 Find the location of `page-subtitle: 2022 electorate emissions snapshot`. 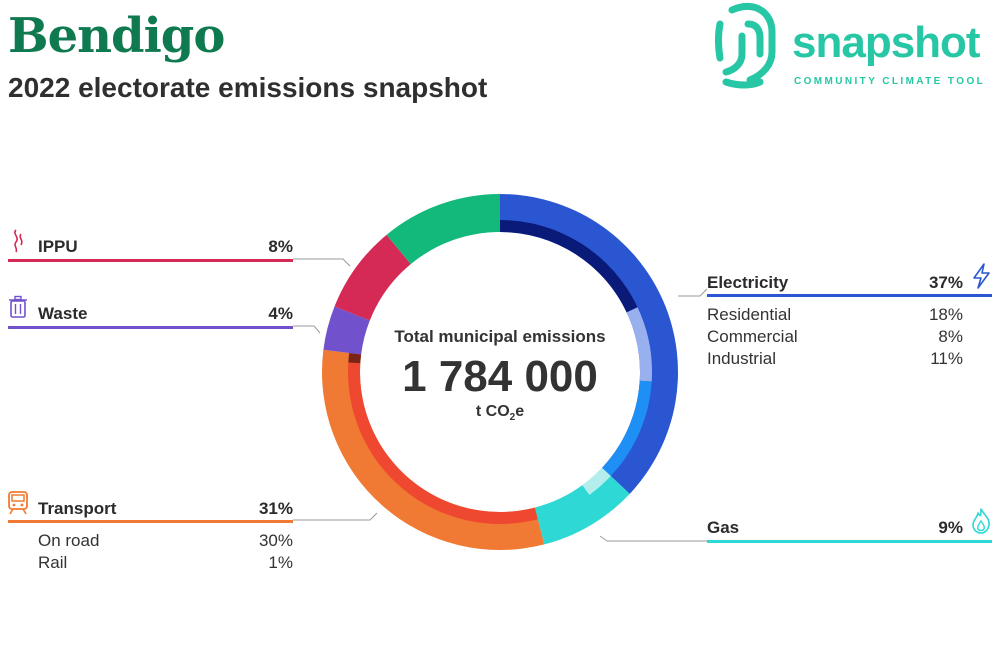

page-subtitle: 2022 electorate emissions snapshot is located at coordinates (248, 87).